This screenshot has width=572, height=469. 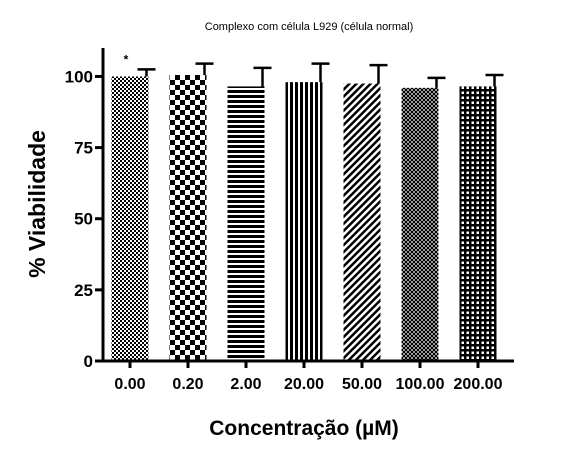 I want to click on x-tick-label: 100.00, so click(x=420, y=384).